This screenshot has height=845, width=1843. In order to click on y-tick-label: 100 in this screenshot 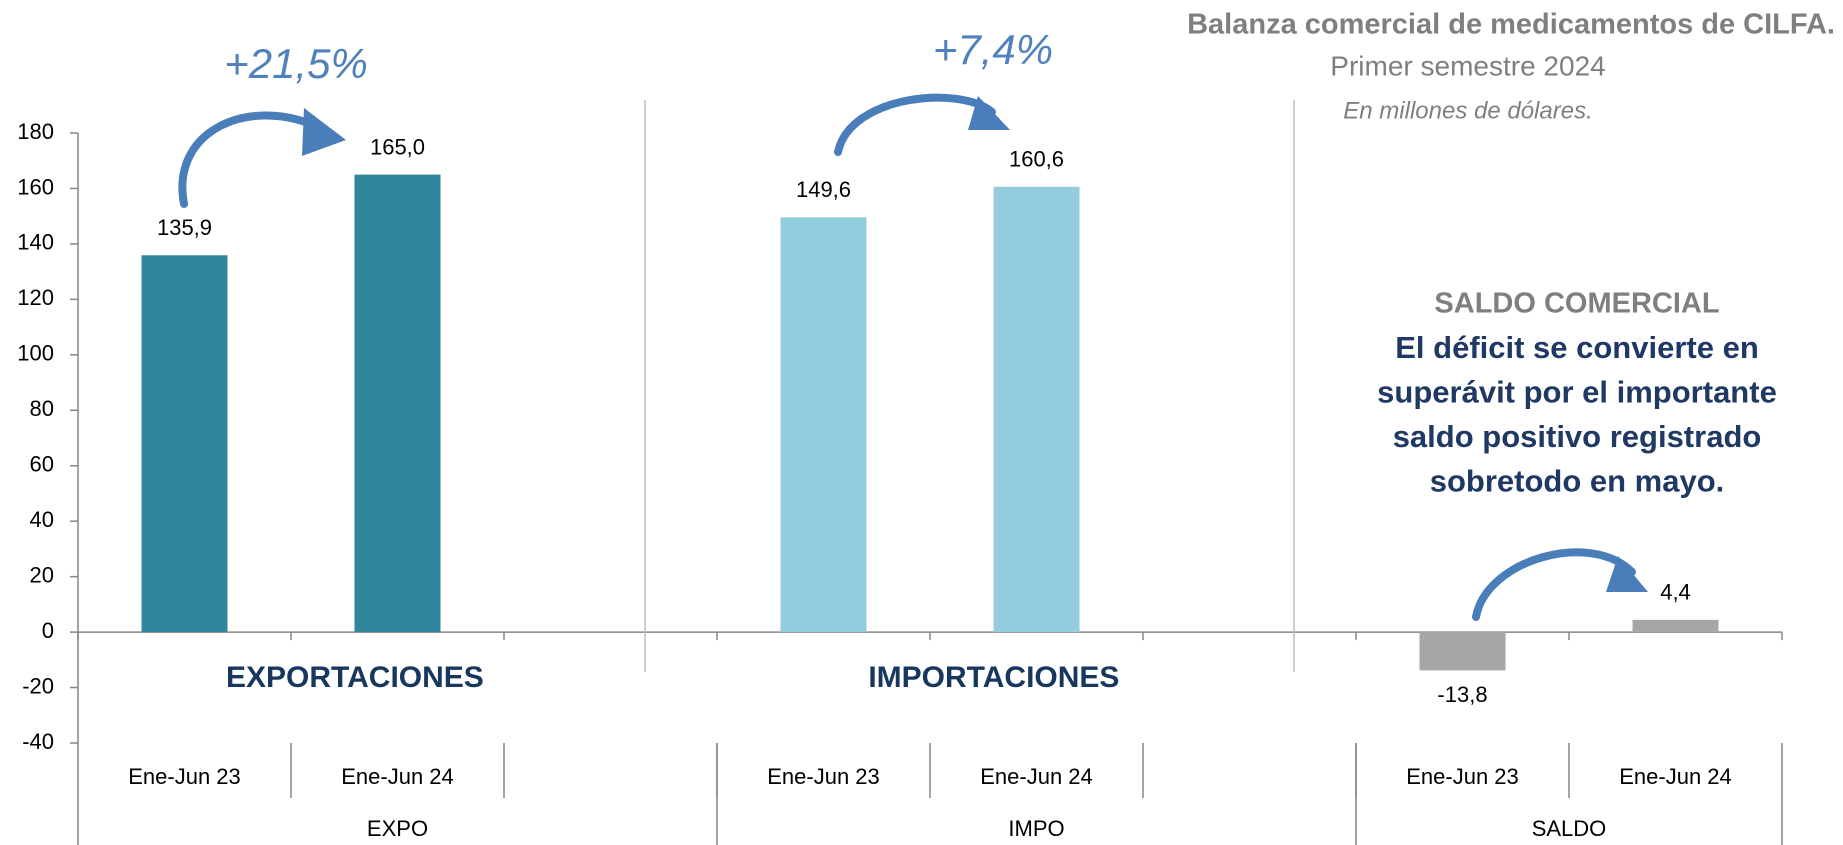, I will do `click(35, 353)`.